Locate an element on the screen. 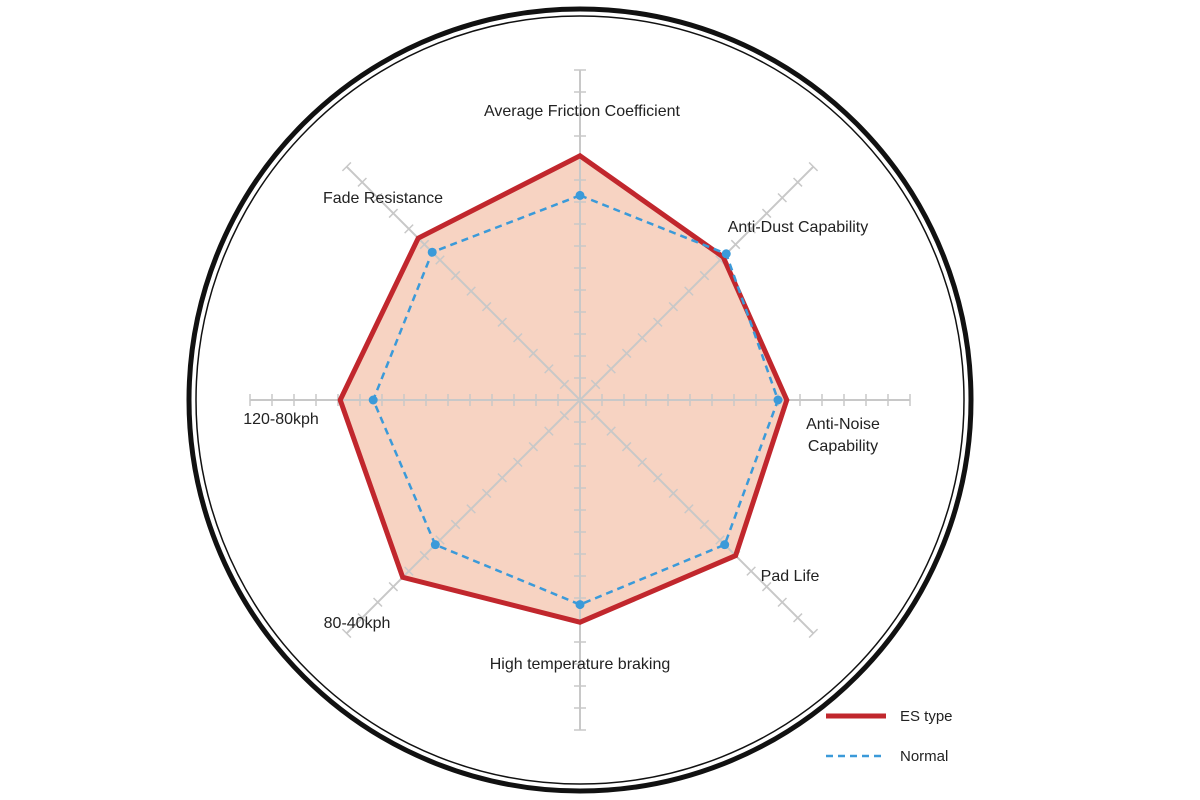 Image resolution: width=1200 pixels, height=800 pixels. axis-label: Anti-Noise Capability is located at coordinates (843, 435).